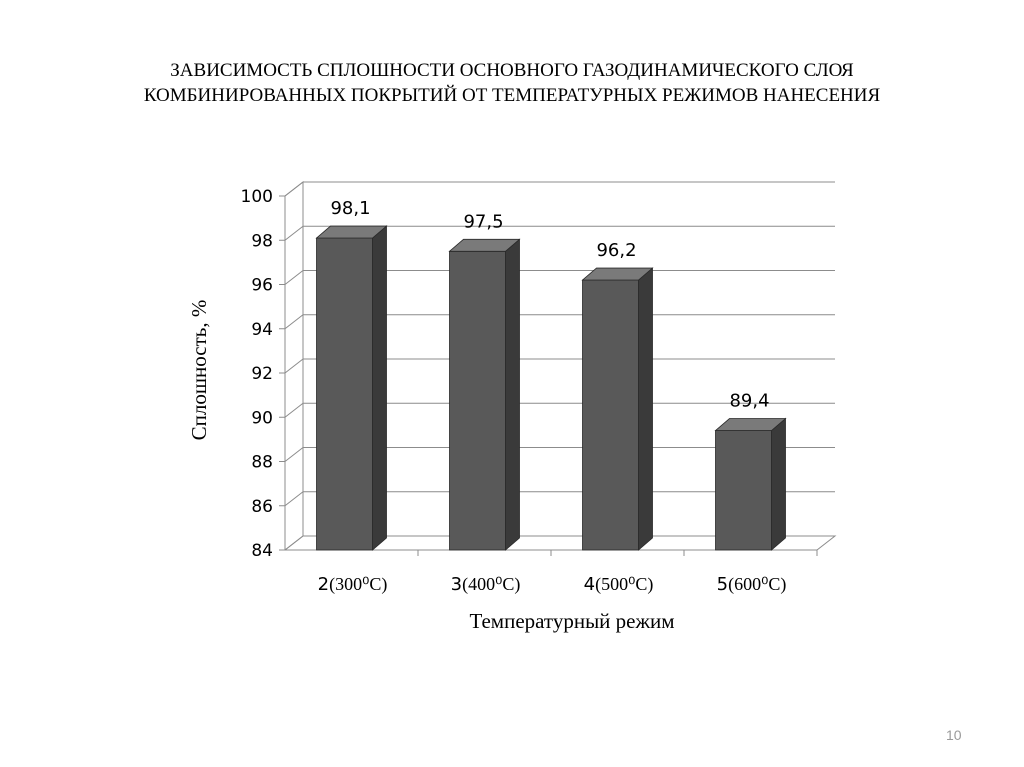 The width and height of the screenshot is (1024, 767). I want to click on x-tick-label: 5(600⁰C), so click(752, 584).